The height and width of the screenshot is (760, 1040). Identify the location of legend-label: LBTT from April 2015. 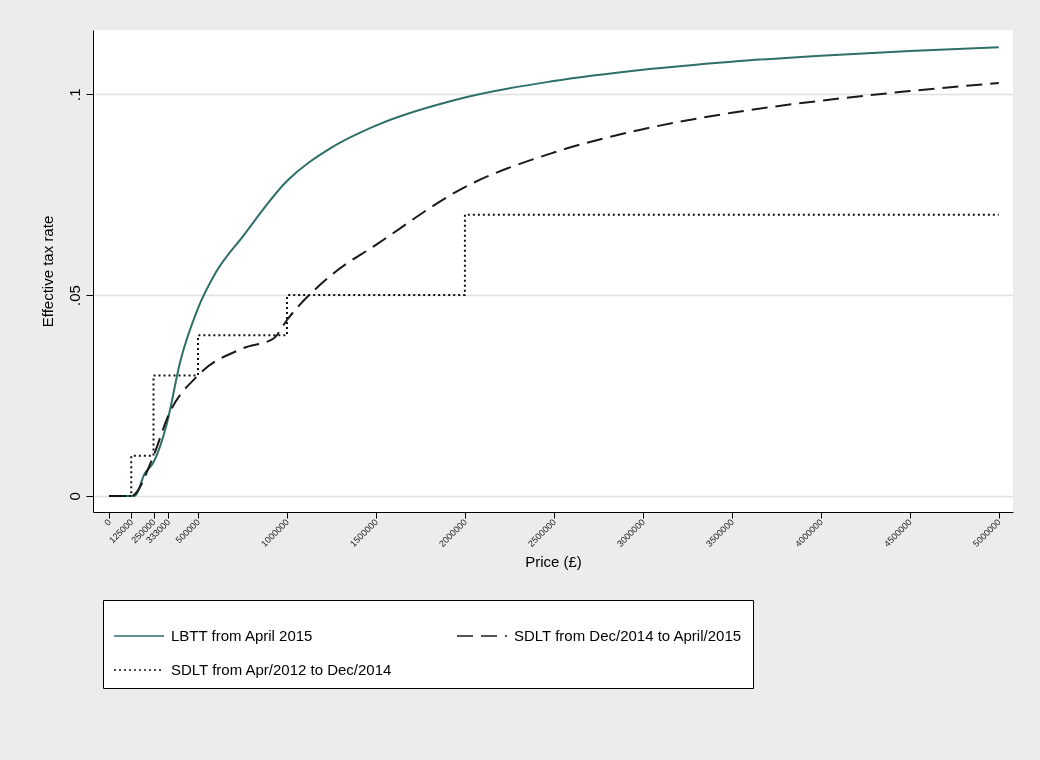
(242, 635).